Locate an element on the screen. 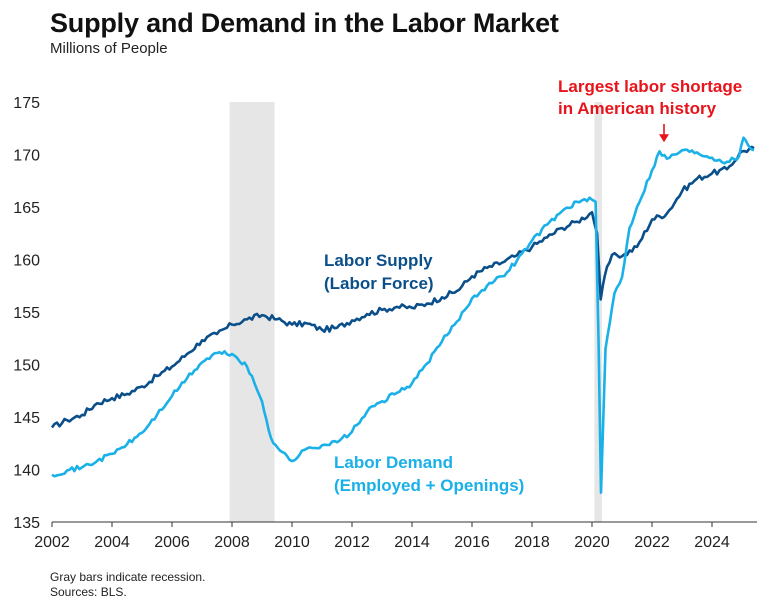  y-tick-label: 160 is located at coordinates (26, 261).